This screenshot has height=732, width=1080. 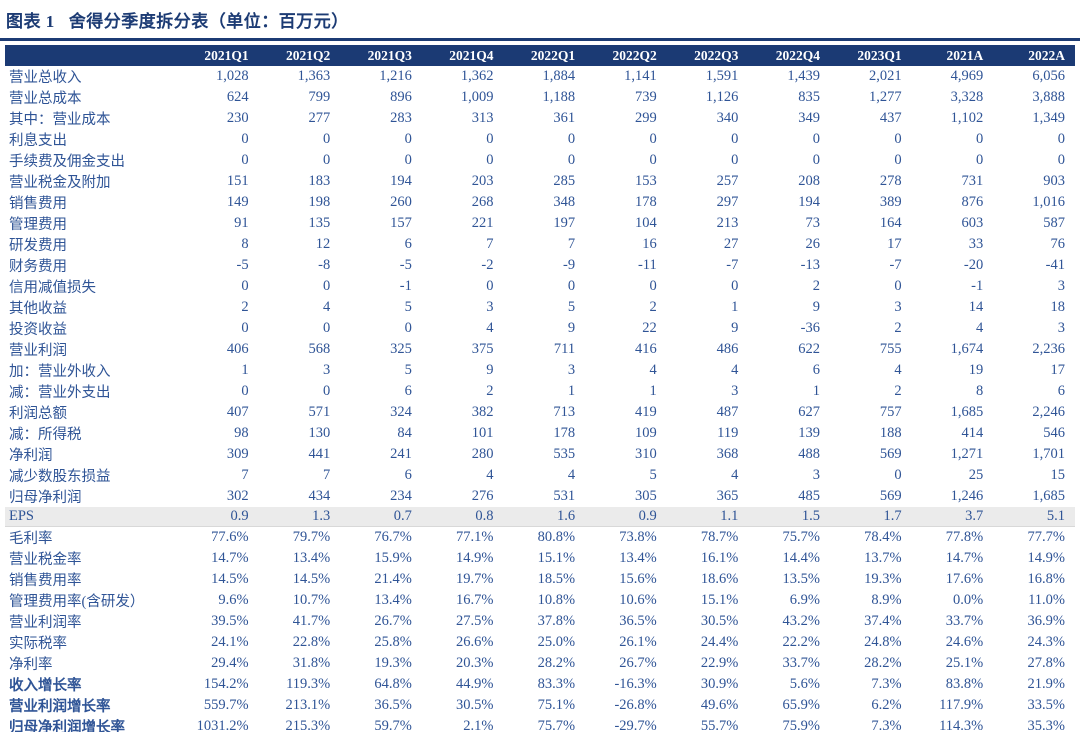 I want to click on cell: 20.3%, so click(x=475, y=663).